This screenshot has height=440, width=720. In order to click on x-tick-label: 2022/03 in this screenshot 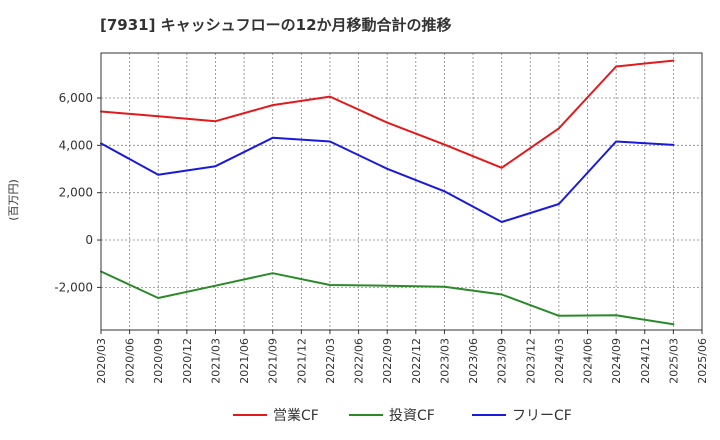, I will do `click(330, 361)`.